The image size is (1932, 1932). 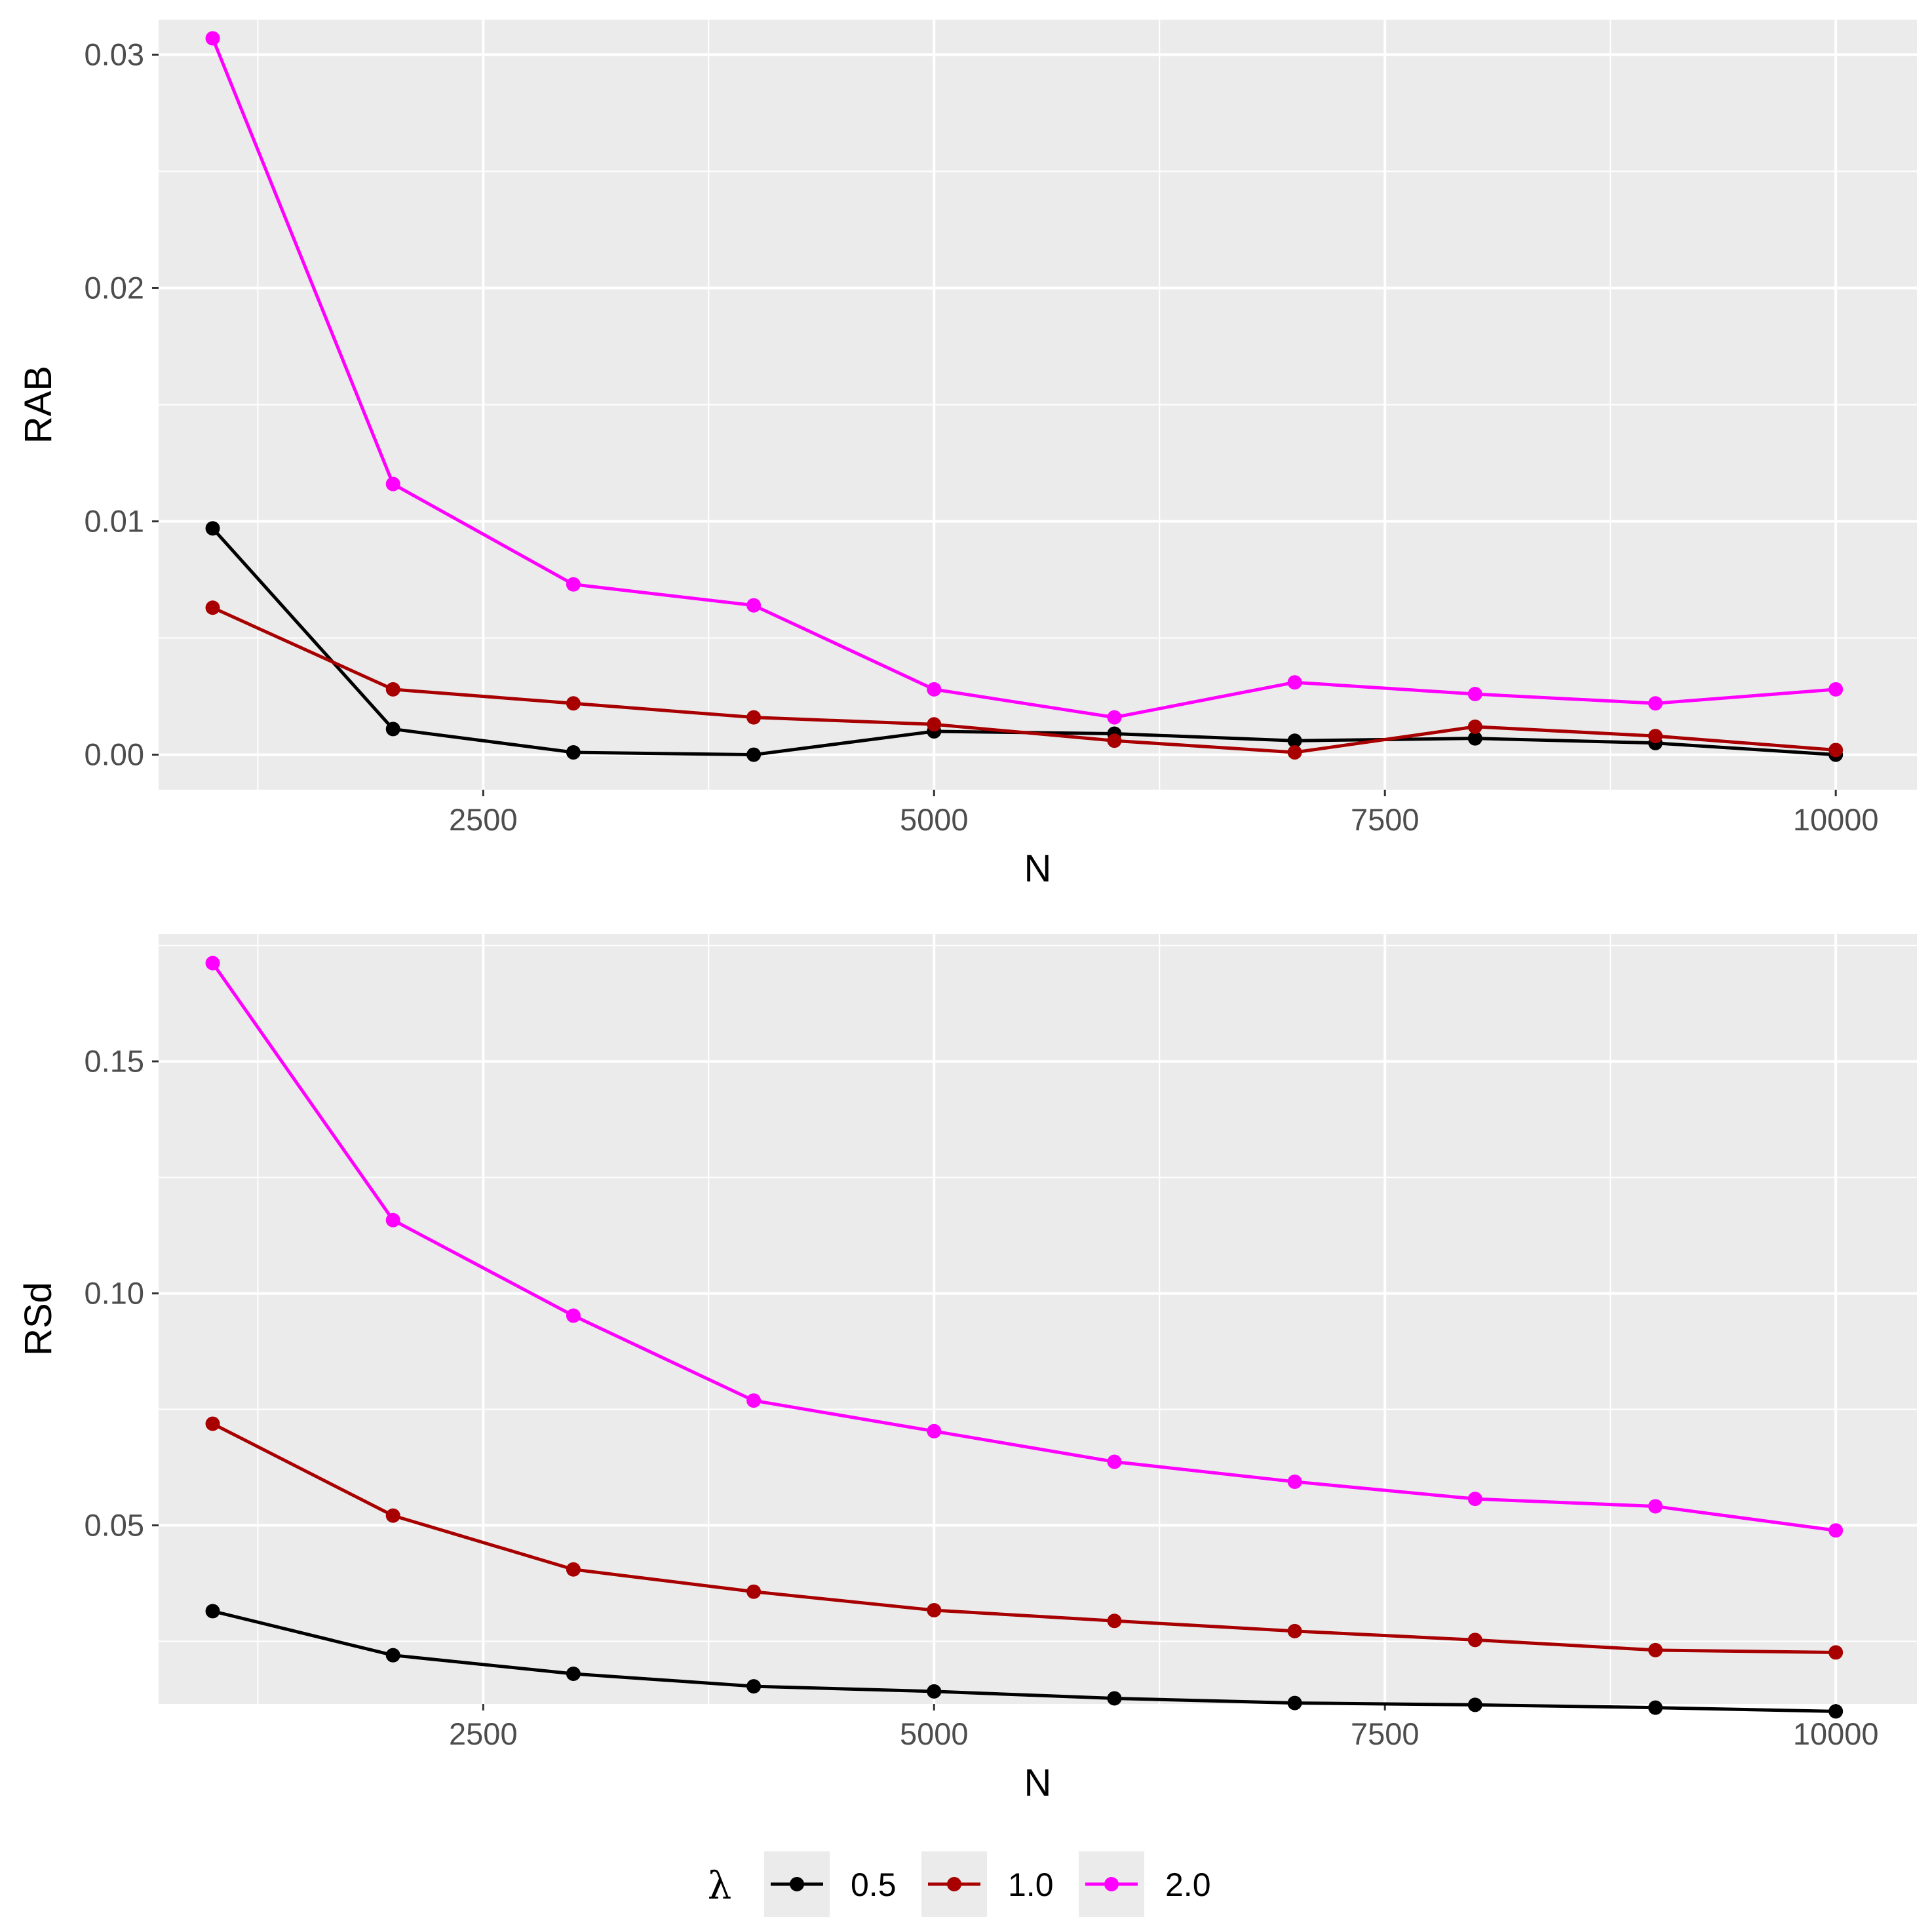 I want to click on legend: λ 0.5 1.0 2.0, so click(x=959, y=1884).